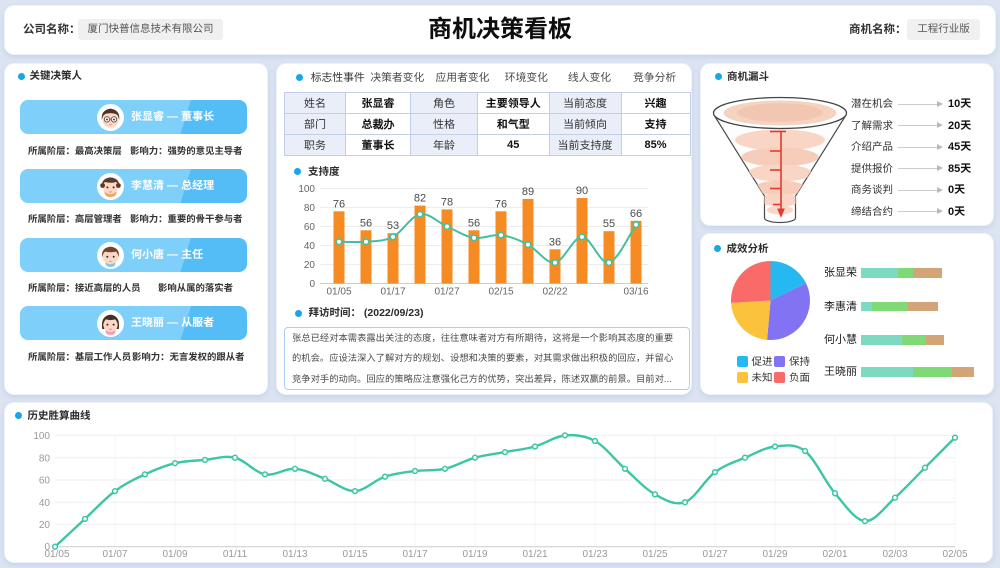 Image resolution: width=1000 pixels, height=568 pixels. Describe the element at coordinates (534, 554) in the screenshot. I see `svg-text: 01/21` at that location.